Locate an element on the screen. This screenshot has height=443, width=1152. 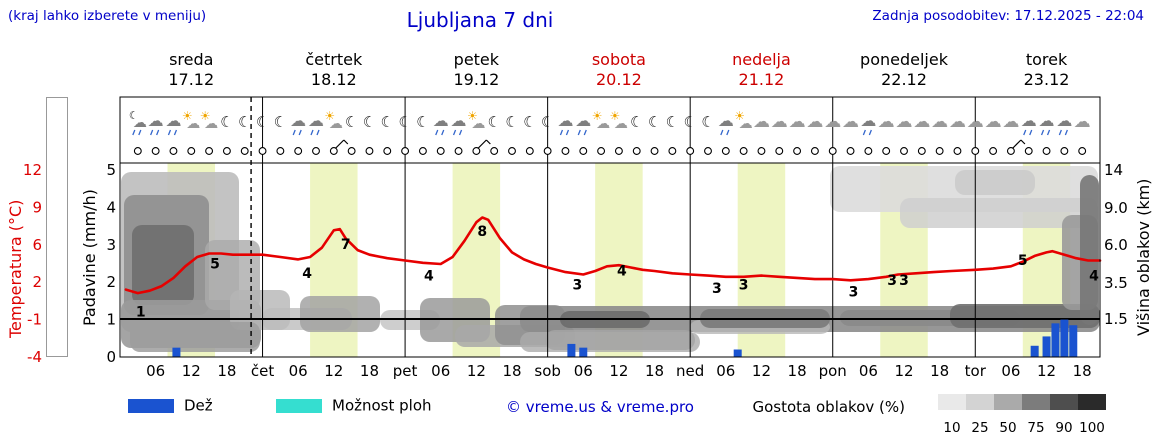
x-axis-tick: pon is located at coordinates (833, 371).